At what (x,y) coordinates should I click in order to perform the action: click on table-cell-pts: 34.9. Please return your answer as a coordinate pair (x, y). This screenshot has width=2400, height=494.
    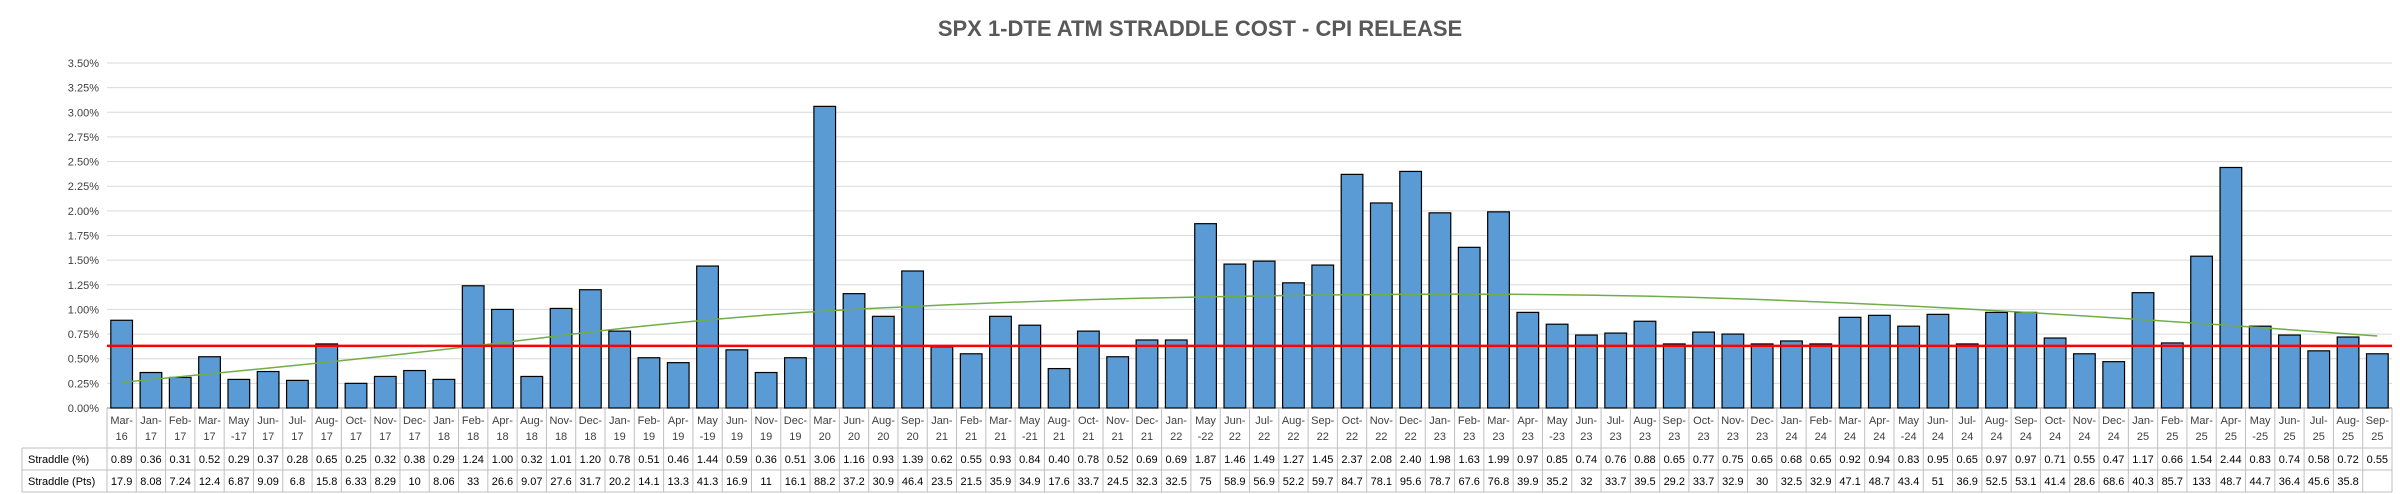
    Looking at the image, I should click on (1029, 482).